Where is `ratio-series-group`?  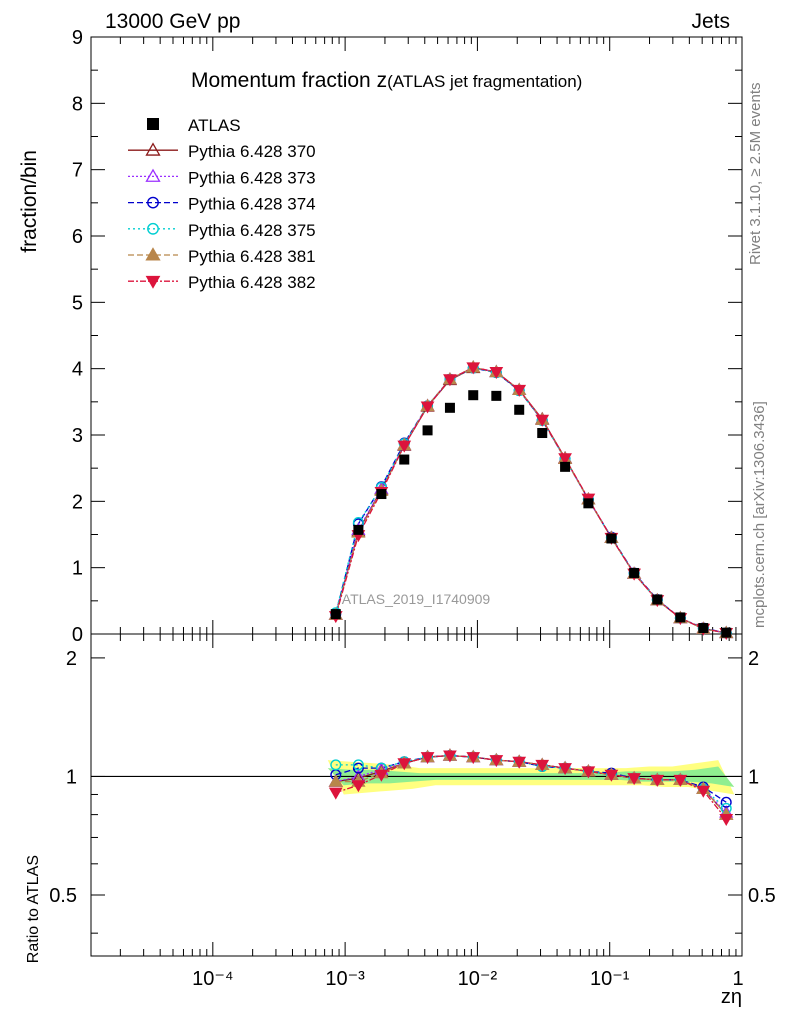
ratio-series-group is located at coordinates (531, 787).